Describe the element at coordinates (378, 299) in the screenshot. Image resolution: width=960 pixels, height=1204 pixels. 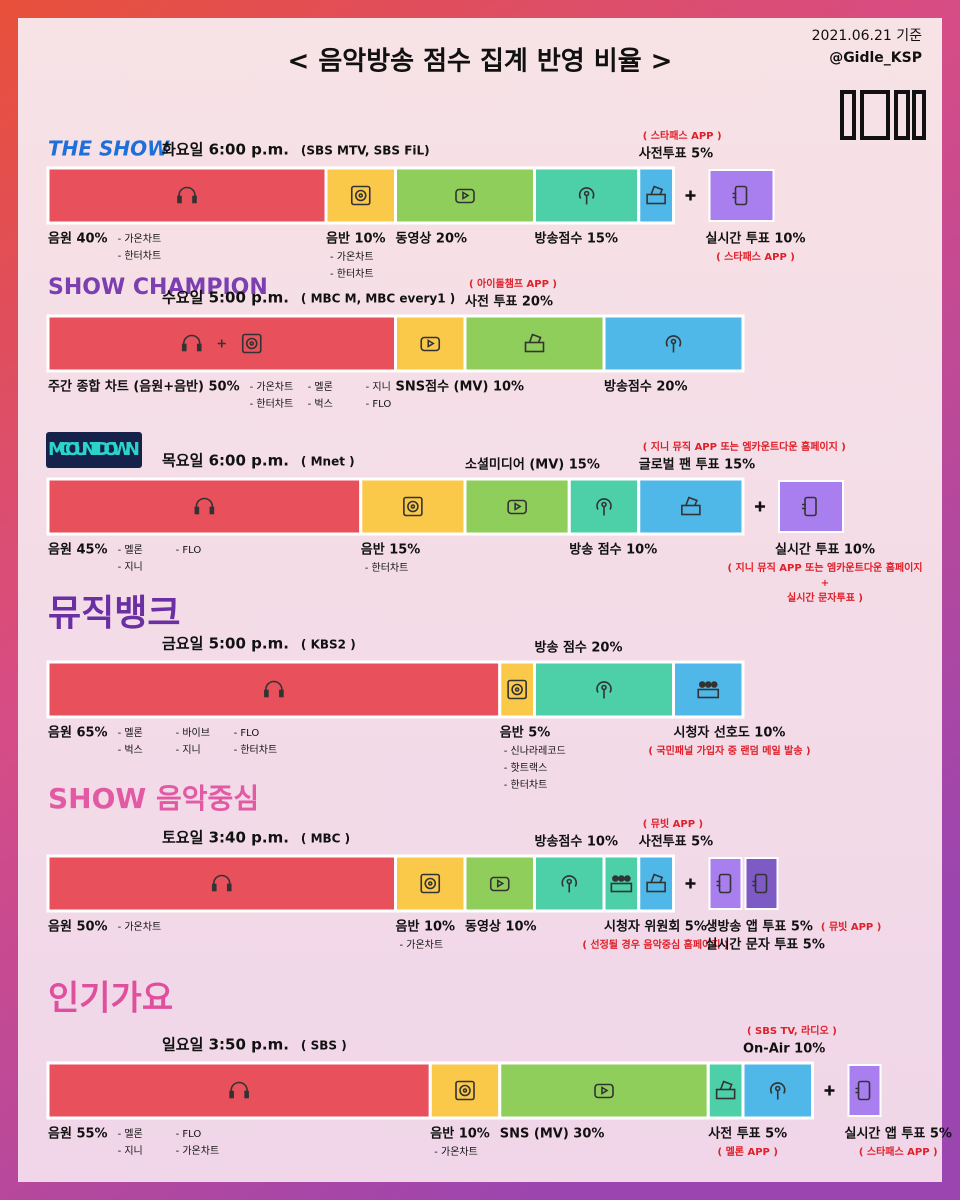
I see `channel: ( MBC M, MBC every1 )` at that location.